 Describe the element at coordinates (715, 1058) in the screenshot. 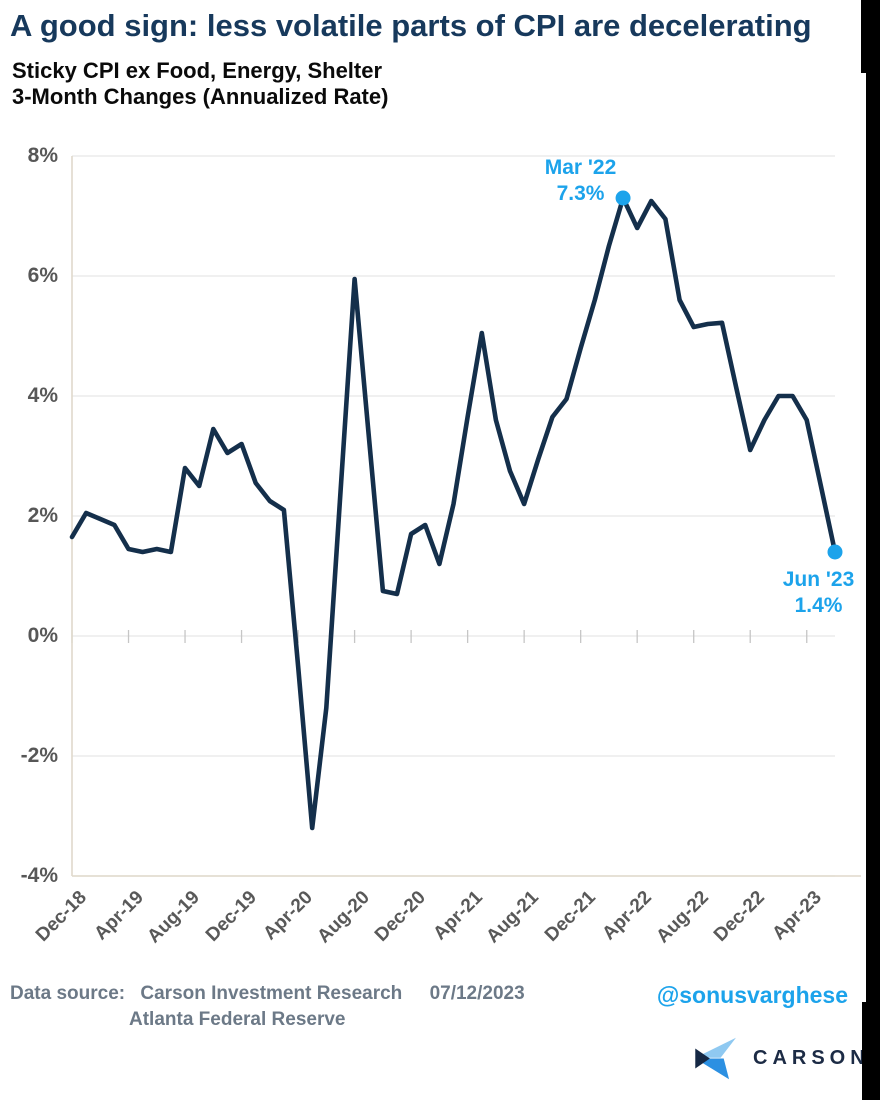

I see `carson-logo-icon` at that location.